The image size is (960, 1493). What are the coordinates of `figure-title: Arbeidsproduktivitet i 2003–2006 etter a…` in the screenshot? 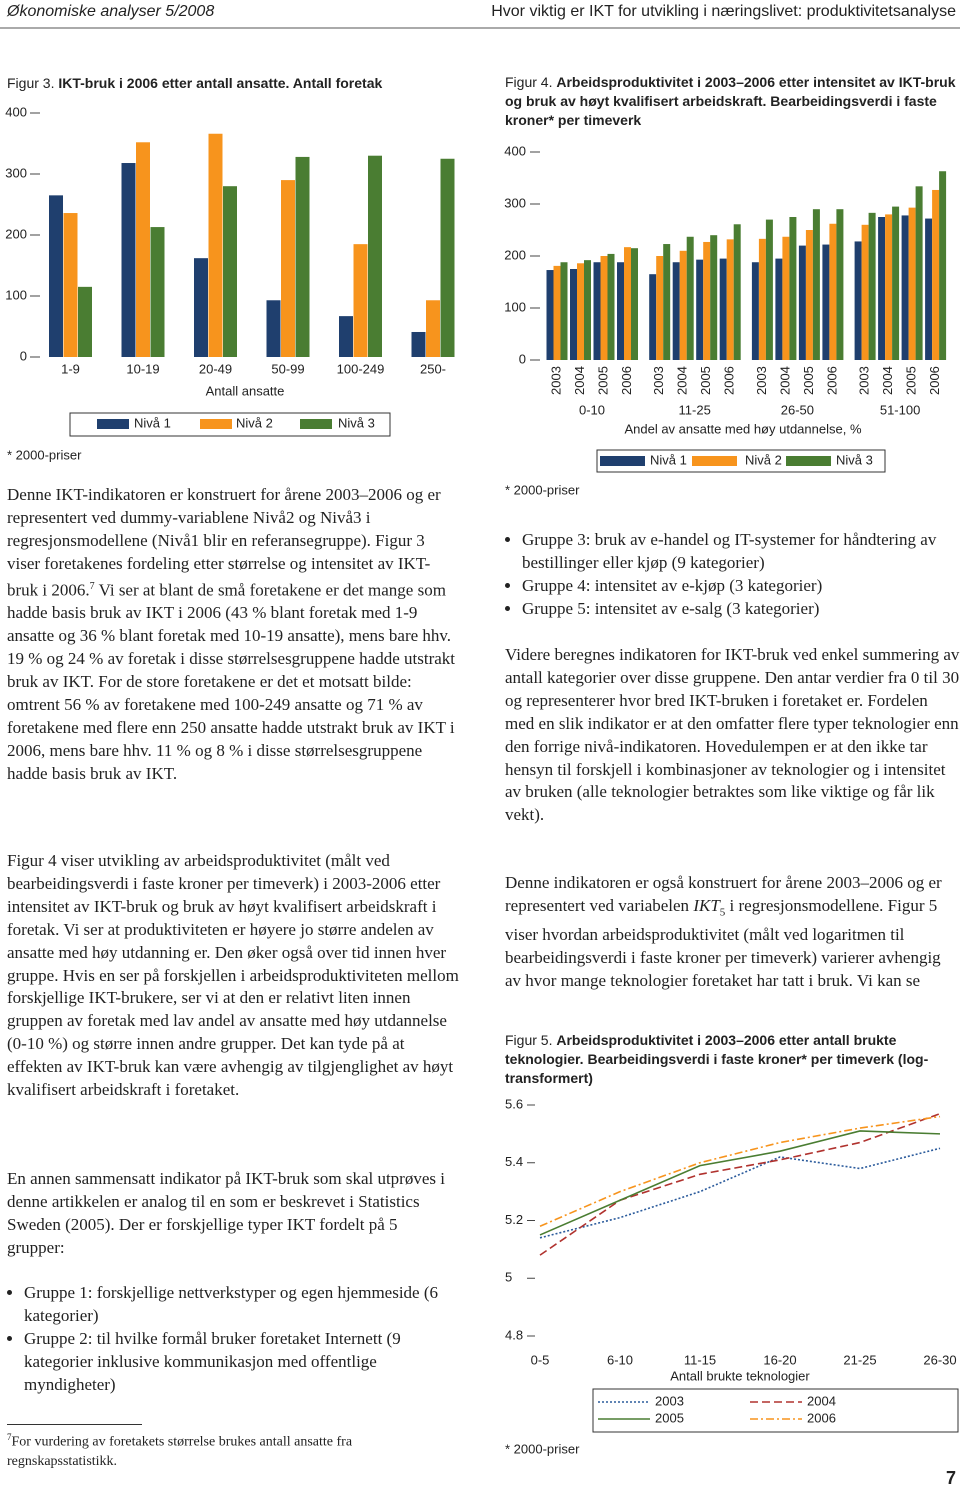 It's located at (717, 1059).